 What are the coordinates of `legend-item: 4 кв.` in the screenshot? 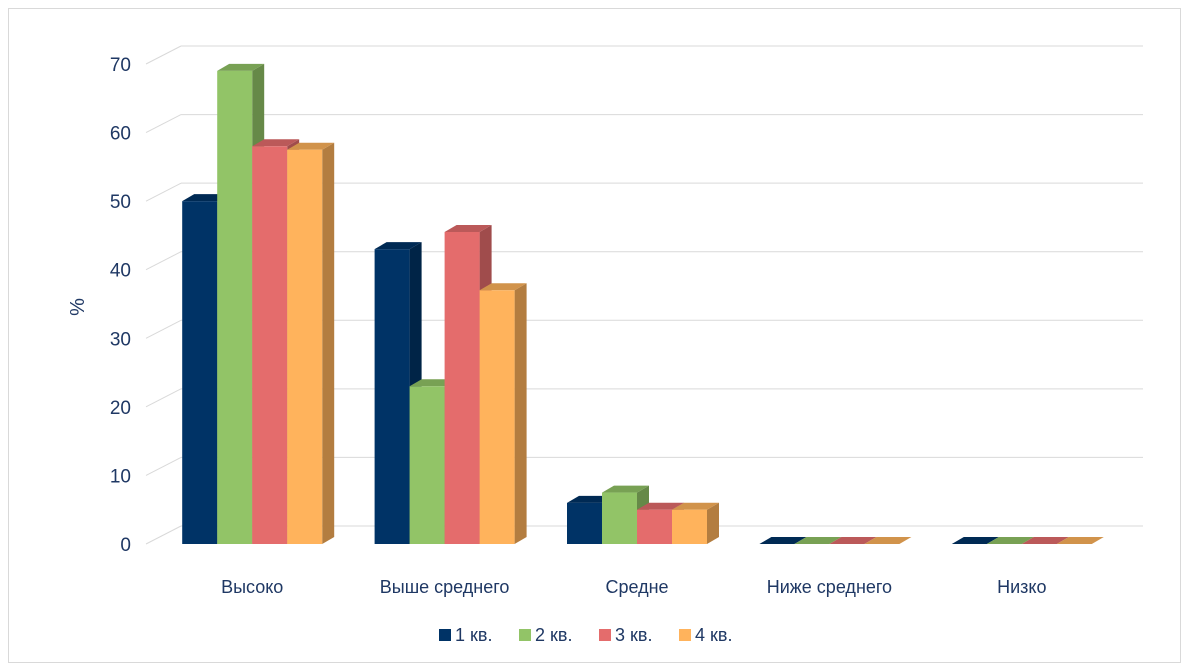 It's located at (705, 635).